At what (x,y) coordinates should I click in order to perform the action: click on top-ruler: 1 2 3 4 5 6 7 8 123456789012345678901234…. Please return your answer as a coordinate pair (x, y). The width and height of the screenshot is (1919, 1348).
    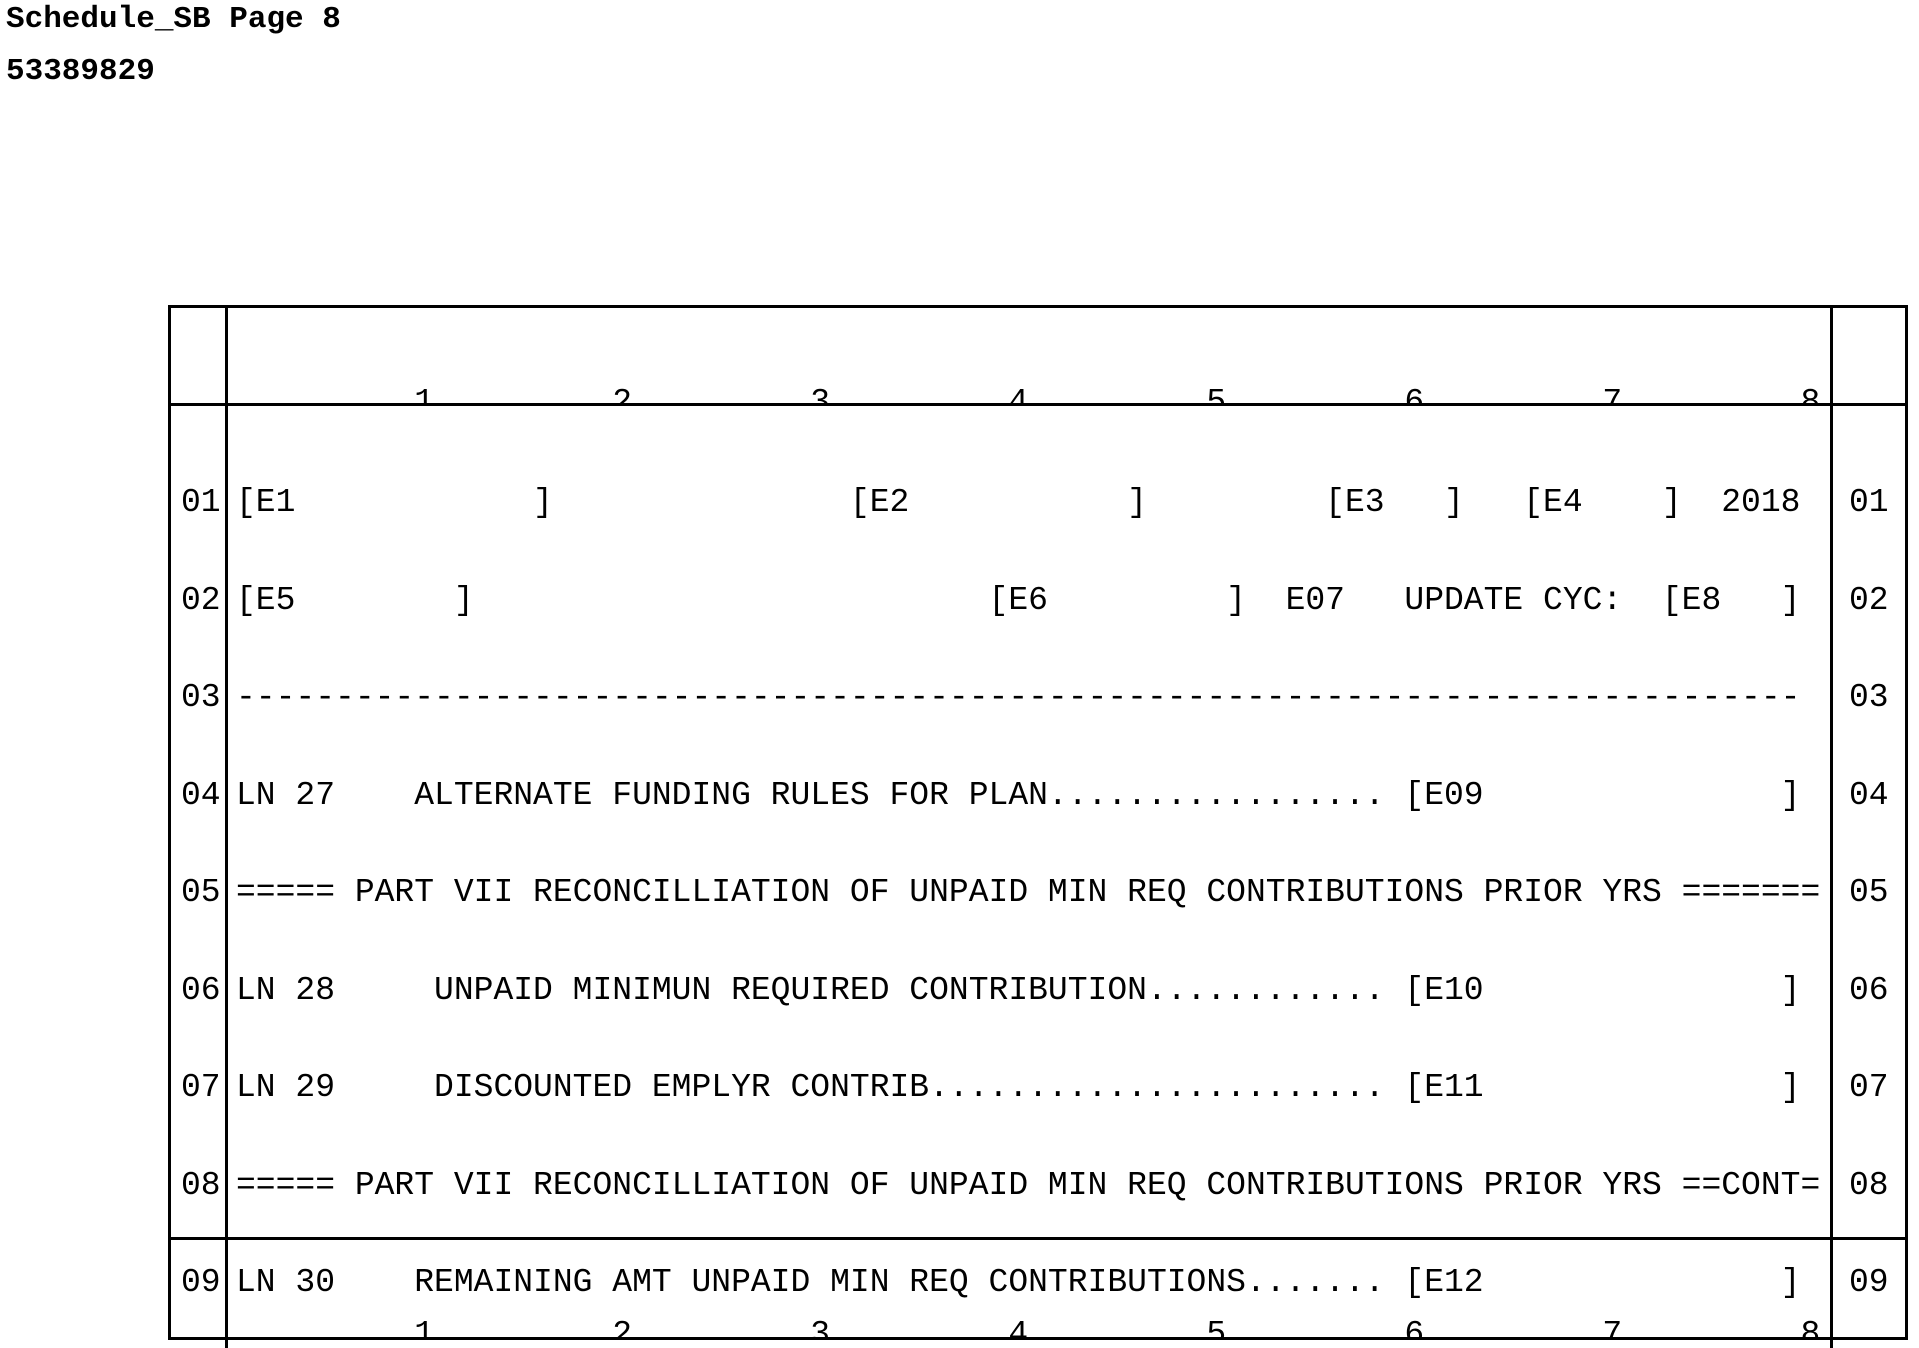
    Looking at the image, I should click on (1030, 355).